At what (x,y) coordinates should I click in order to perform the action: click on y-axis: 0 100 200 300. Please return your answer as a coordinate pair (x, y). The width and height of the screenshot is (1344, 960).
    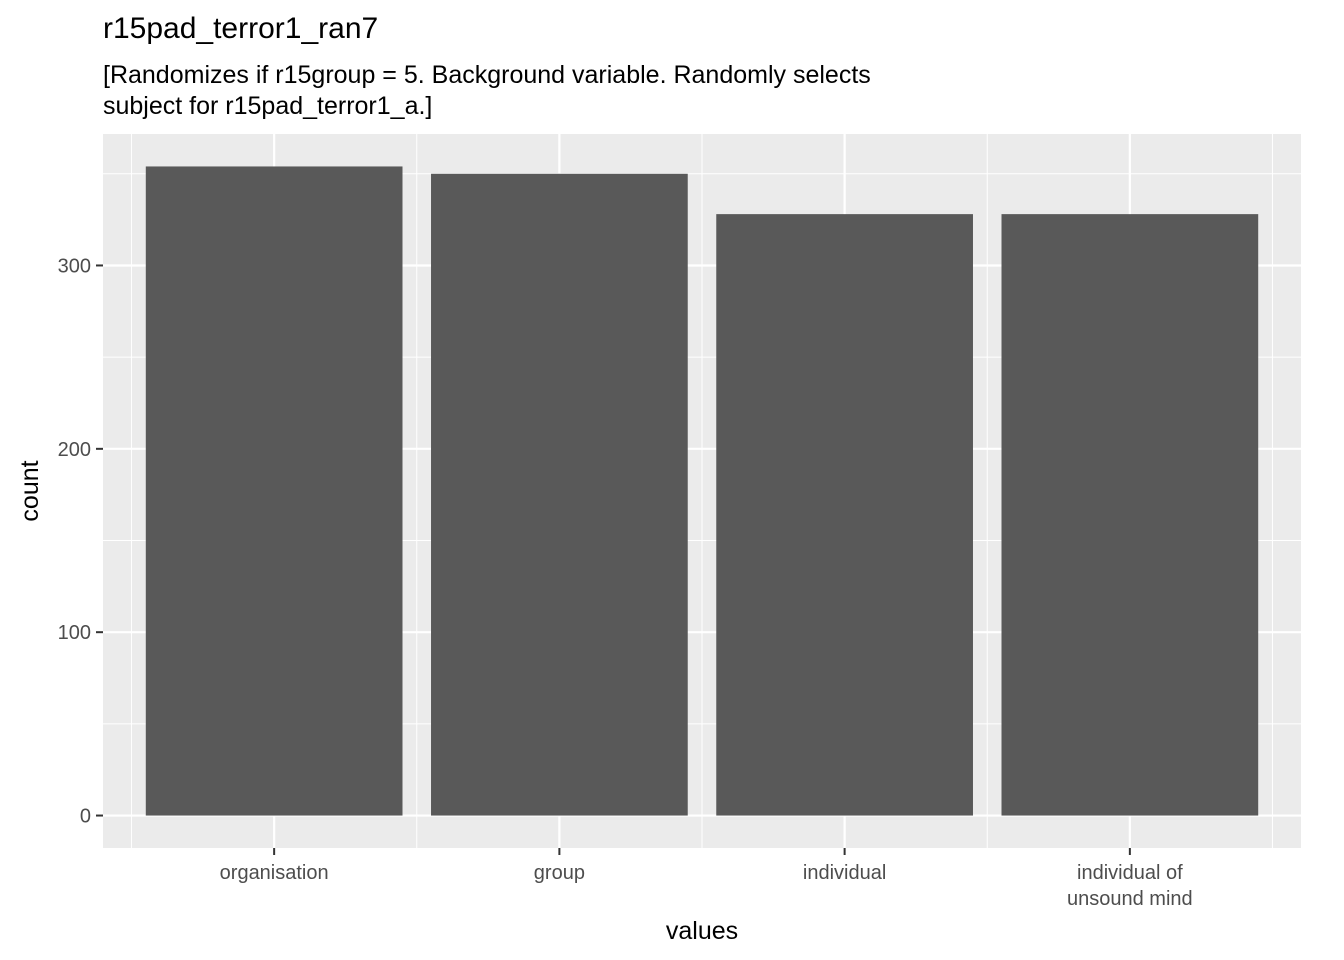
    Looking at the image, I should click on (80, 541).